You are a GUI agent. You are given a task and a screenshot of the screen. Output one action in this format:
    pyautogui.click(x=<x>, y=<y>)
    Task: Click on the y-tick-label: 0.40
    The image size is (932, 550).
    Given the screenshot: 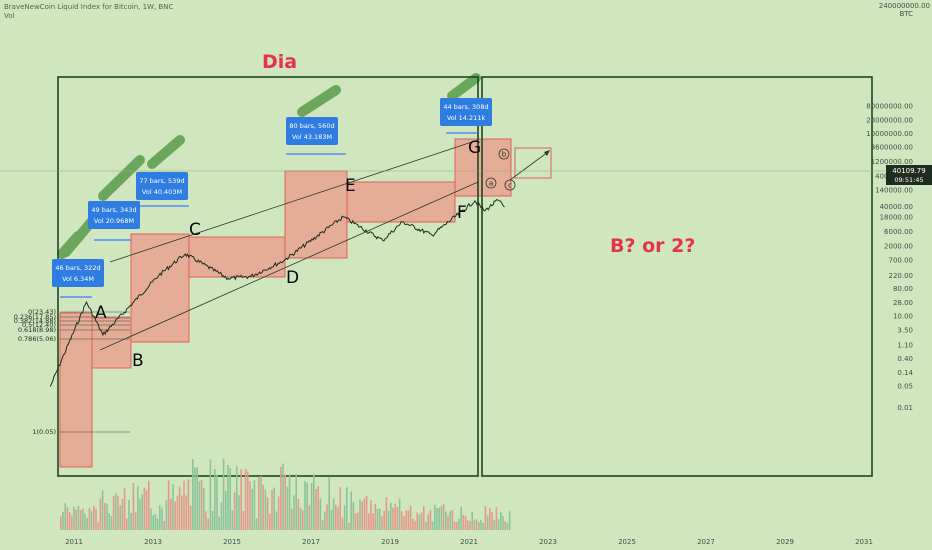 What is the action you would take?
    pyautogui.click(x=905, y=359)
    